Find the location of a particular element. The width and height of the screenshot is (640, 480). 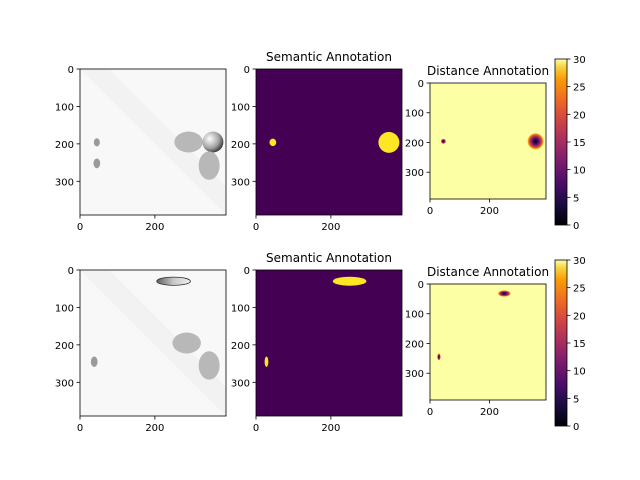

panel-5-semantic: 0 100 200 300 0 200 Semantic Annotation is located at coordinates (317, 342).